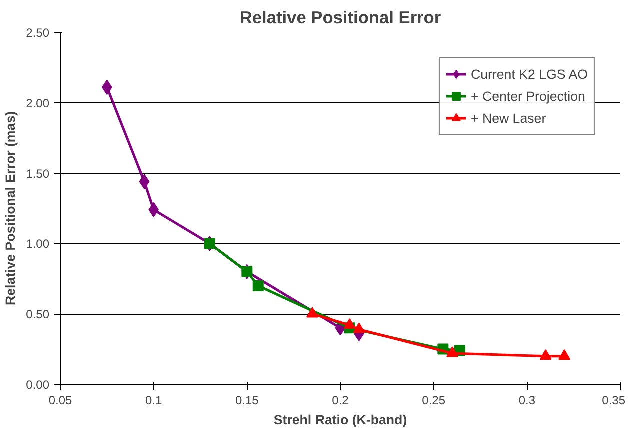 The height and width of the screenshot is (435, 629). What do you see at coordinates (38, 385) in the screenshot?
I see `y-tick-label: 0.00` at bounding box center [38, 385].